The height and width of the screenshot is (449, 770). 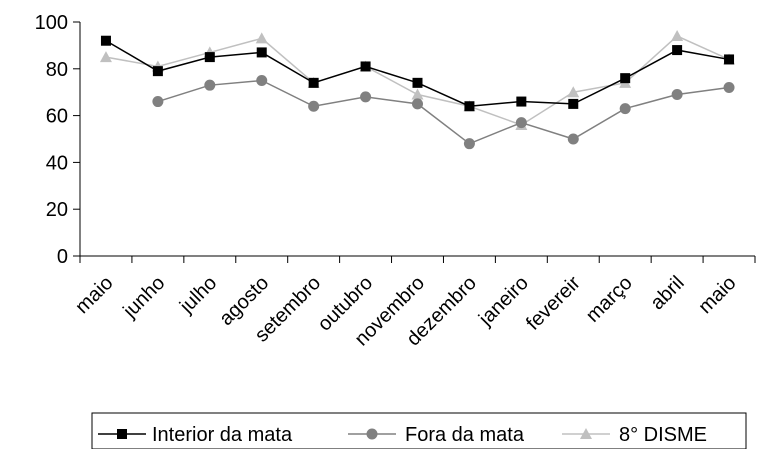 What do you see at coordinates (667, 293) in the screenshot?
I see `x-tick-label: abril` at bounding box center [667, 293].